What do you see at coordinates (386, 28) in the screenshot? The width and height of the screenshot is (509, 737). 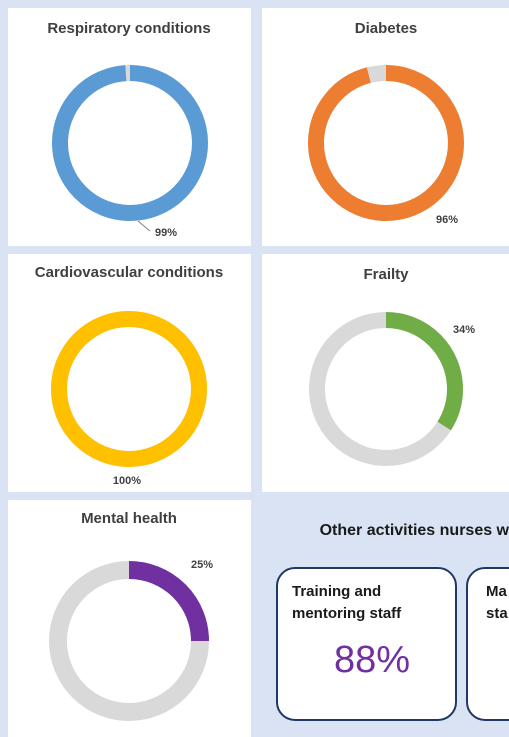 I see `chart-title: Diabetes` at bounding box center [386, 28].